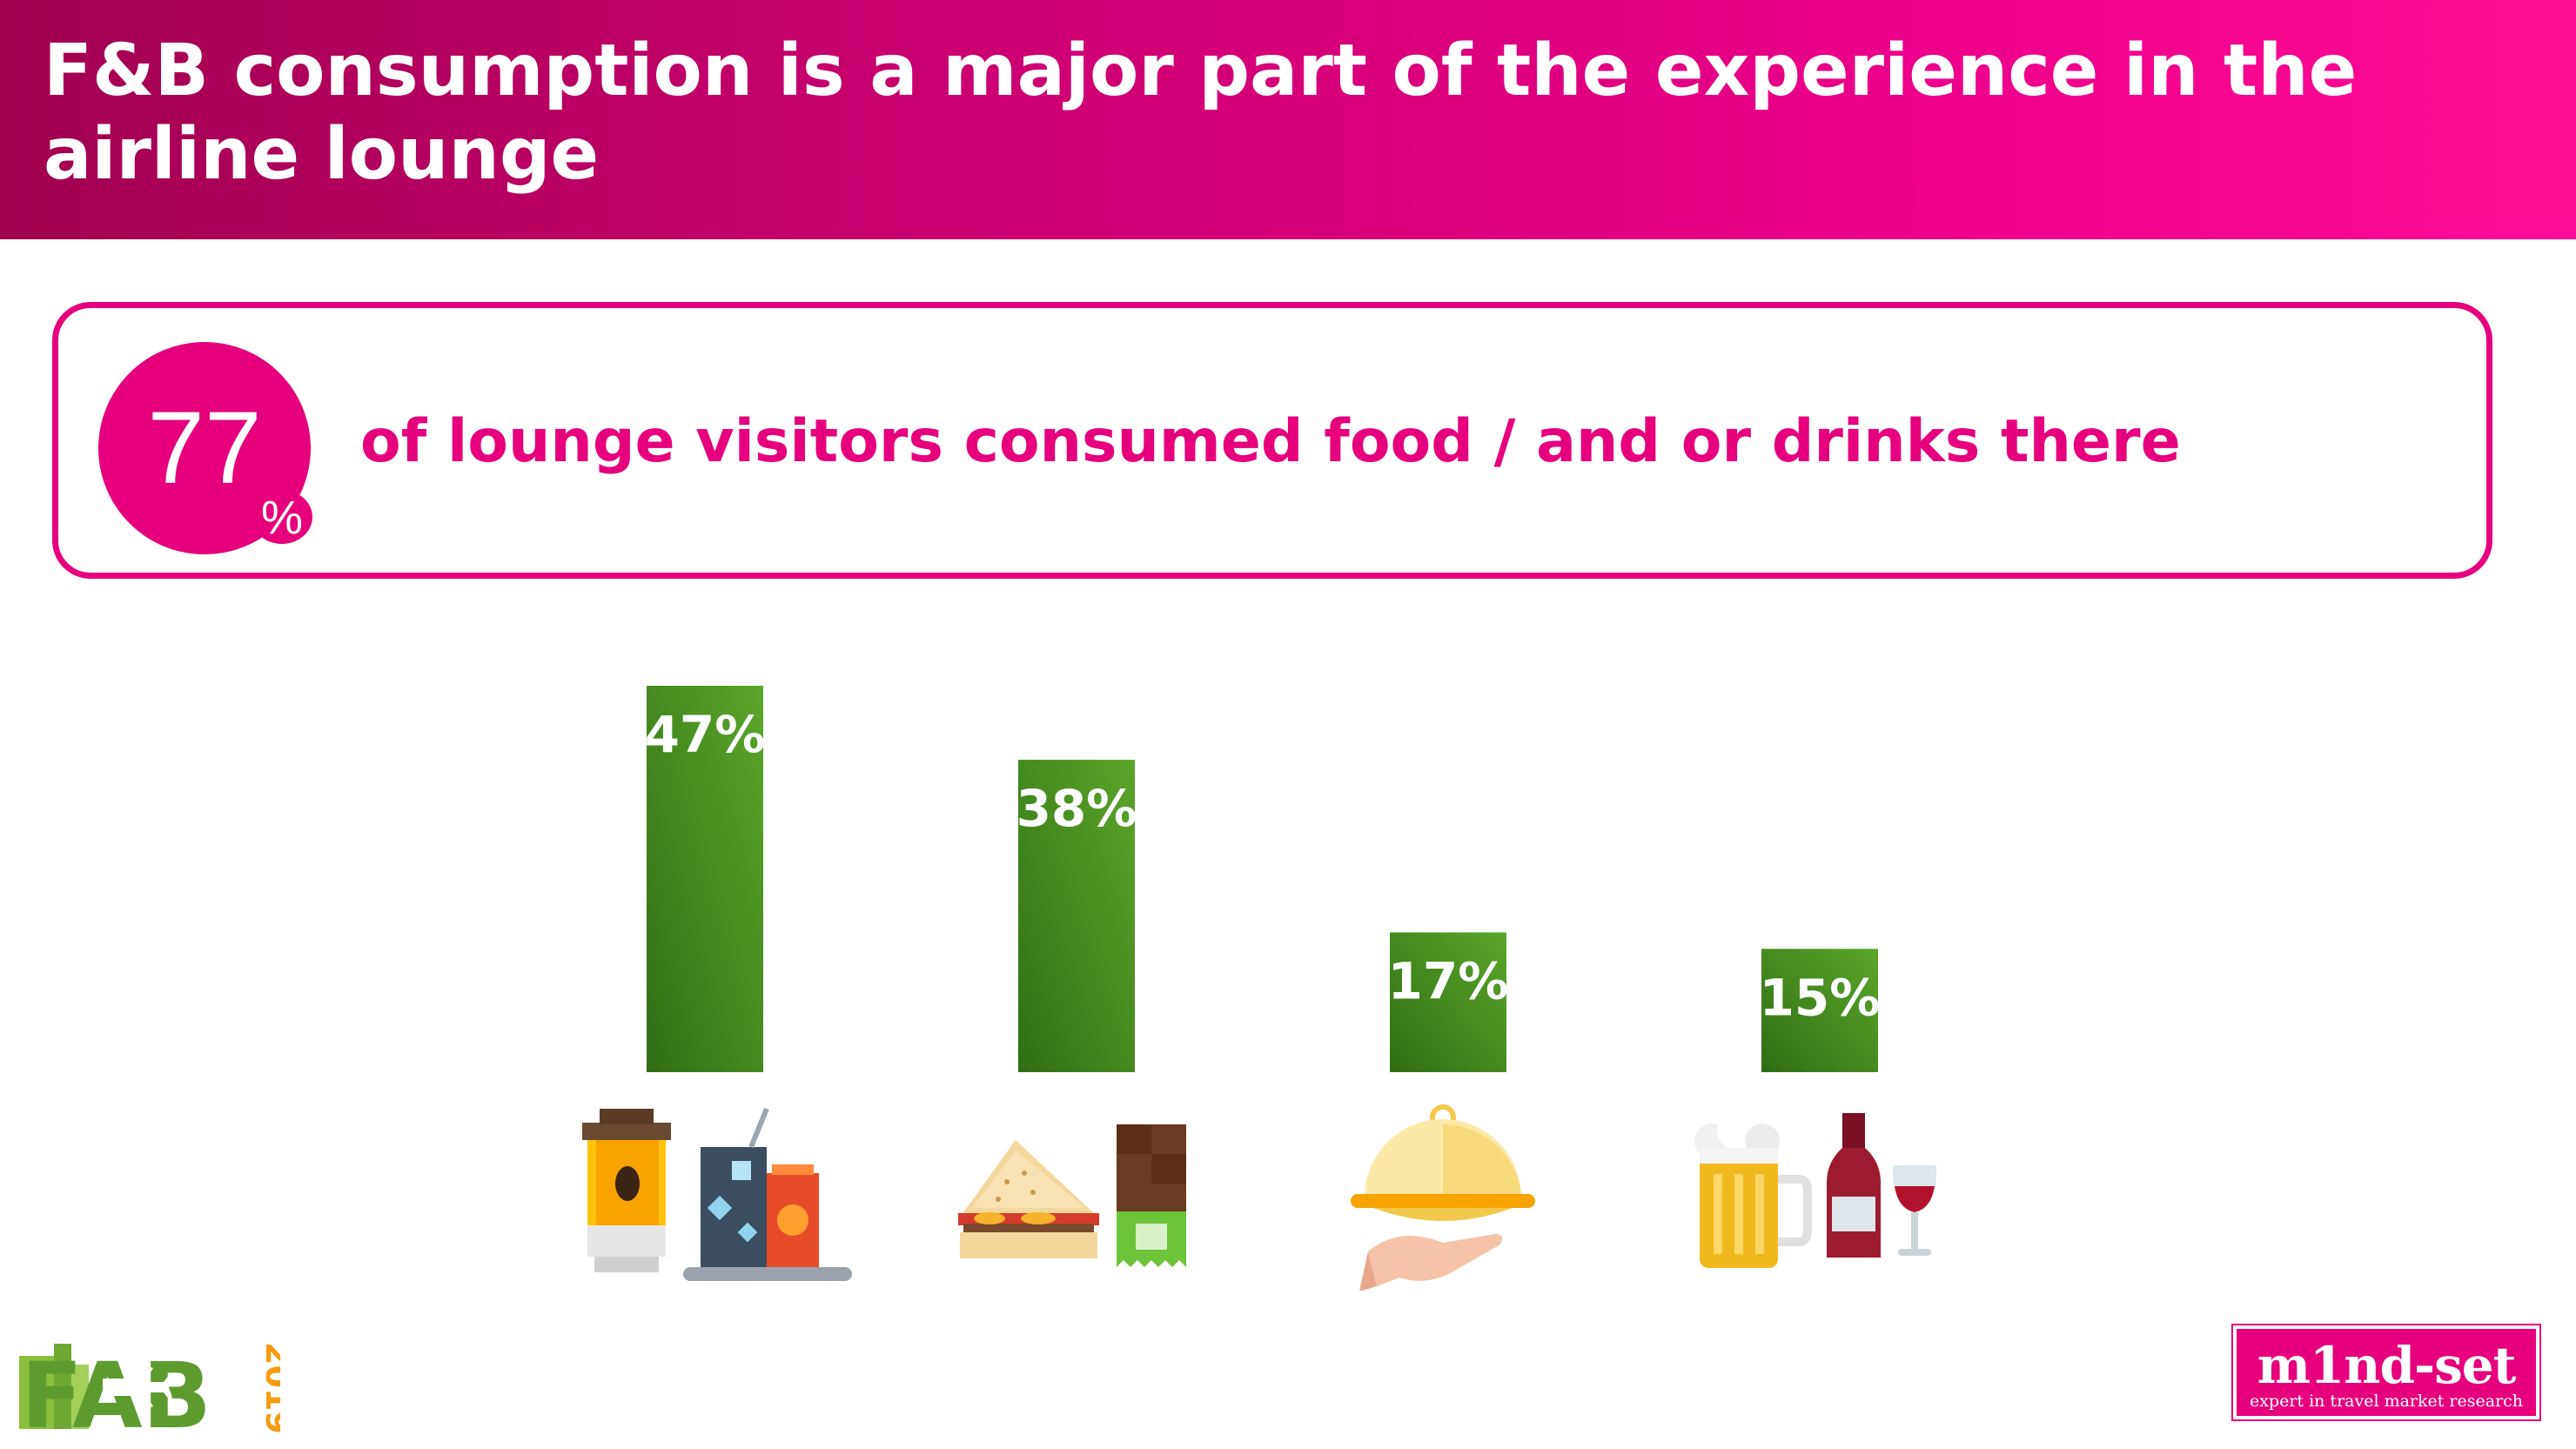 The image size is (2576, 1449). Describe the element at coordinates (717, 1194) in the screenshot. I see `coffee-and-soda-icon` at that location.